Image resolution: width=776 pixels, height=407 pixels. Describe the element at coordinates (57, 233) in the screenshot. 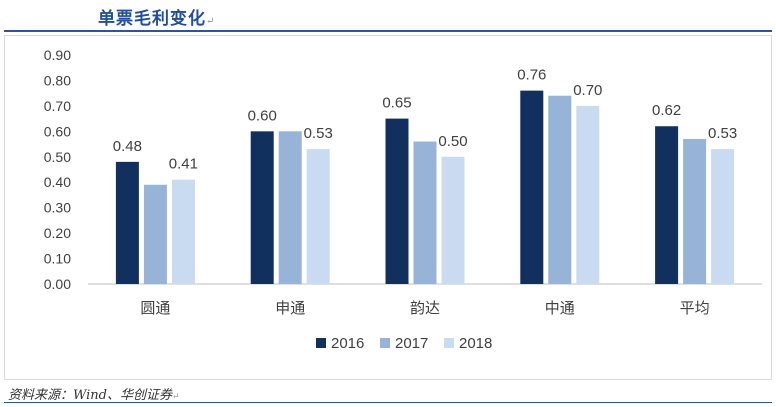

I see `y-tick-label: 0.20` at that location.